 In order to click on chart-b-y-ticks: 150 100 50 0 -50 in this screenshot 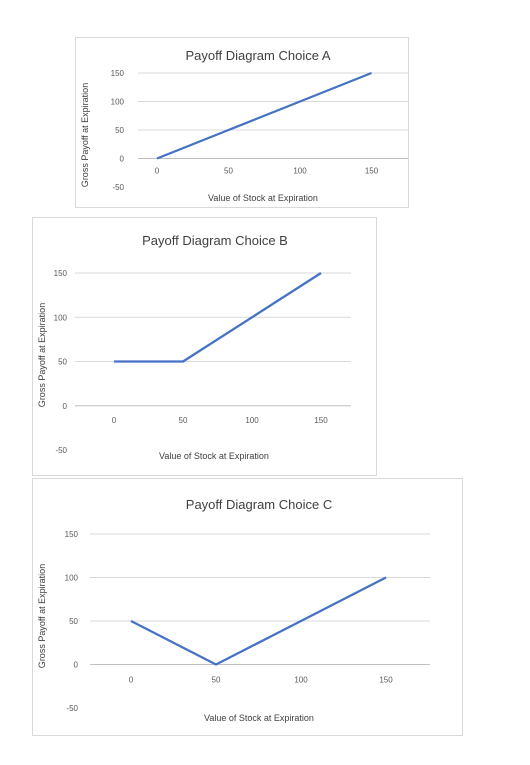, I will do `click(61, 362)`.